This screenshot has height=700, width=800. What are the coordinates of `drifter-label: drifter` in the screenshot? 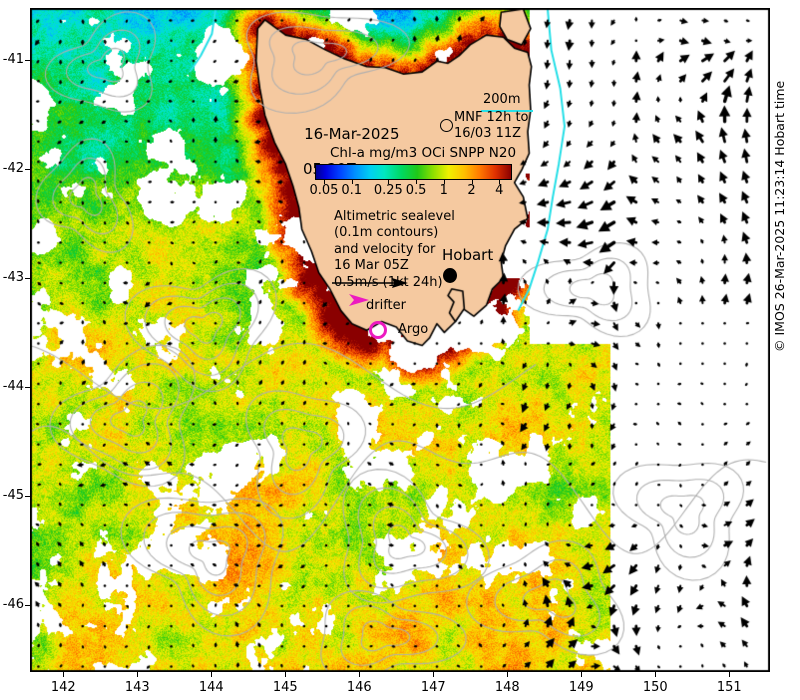 It's located at (386, 305).